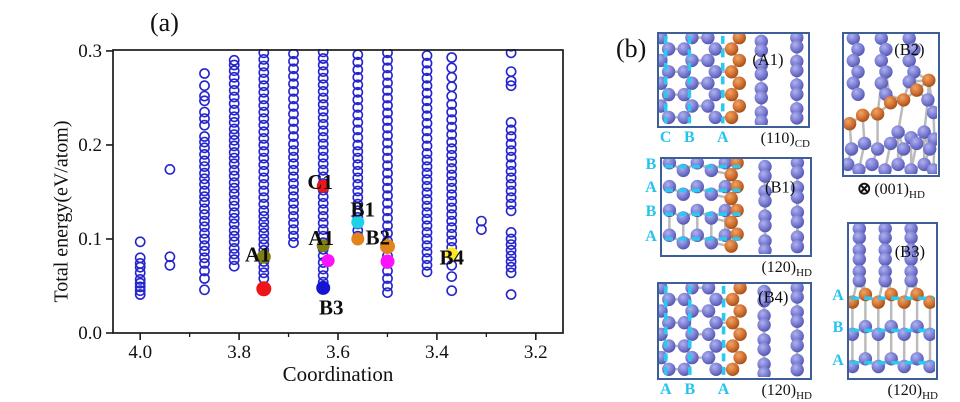  I want to click on caption-subscript: HD, so click(804, 396).